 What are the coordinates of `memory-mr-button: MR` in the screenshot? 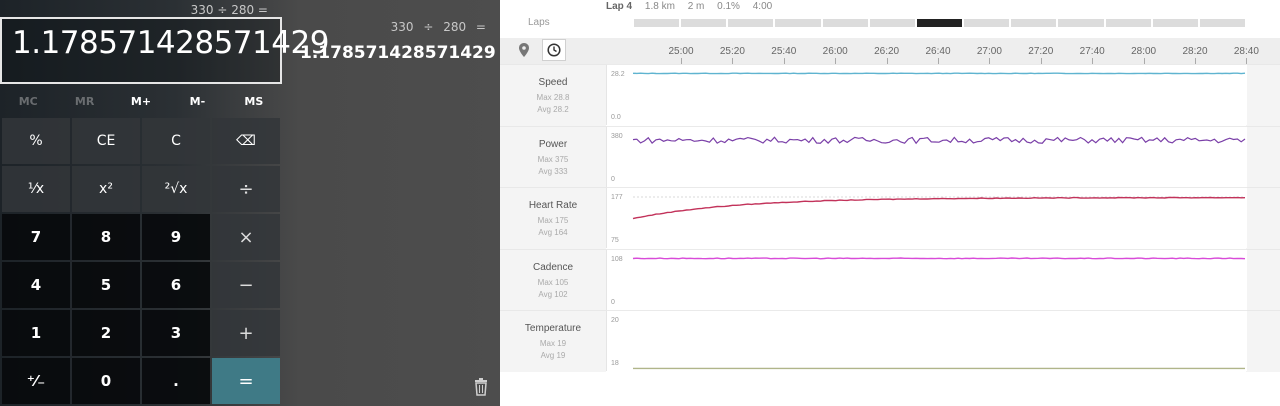 It's located at (84, 101).